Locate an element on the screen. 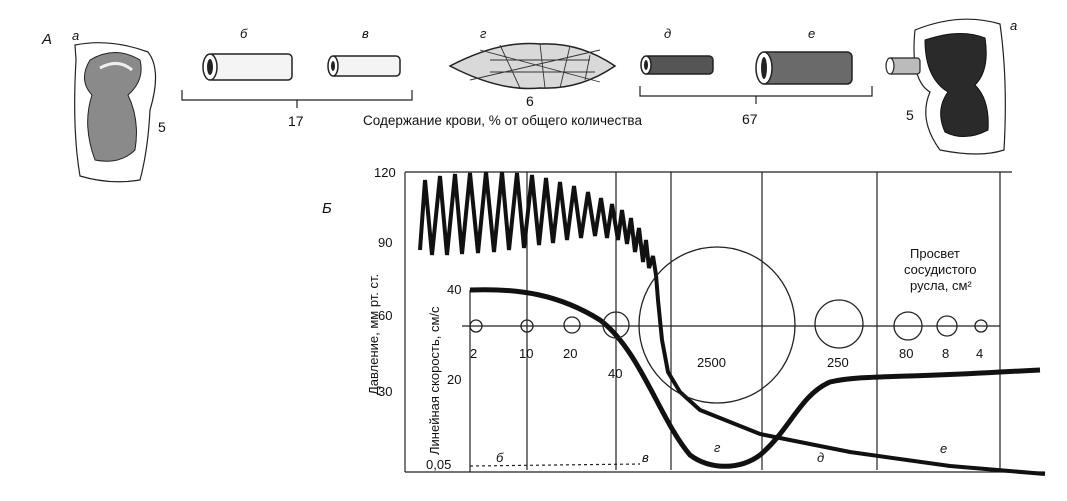  lumen-value-4: 4 is located at coordinates (979, 353).